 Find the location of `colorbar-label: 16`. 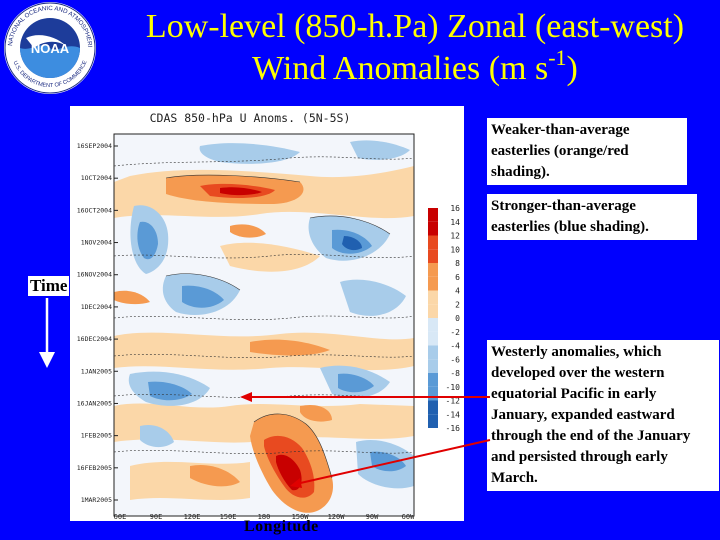

colorbar-label: 16 is located at coordinates (455, 208).